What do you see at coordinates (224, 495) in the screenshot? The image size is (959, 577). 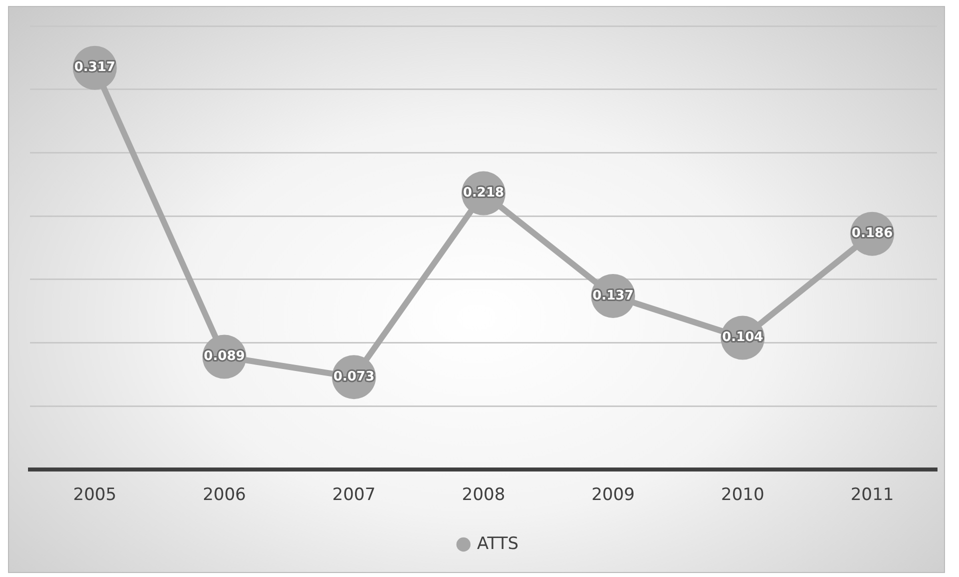 I see `x-tick-label: 2006` at bounding box center [224, 495].